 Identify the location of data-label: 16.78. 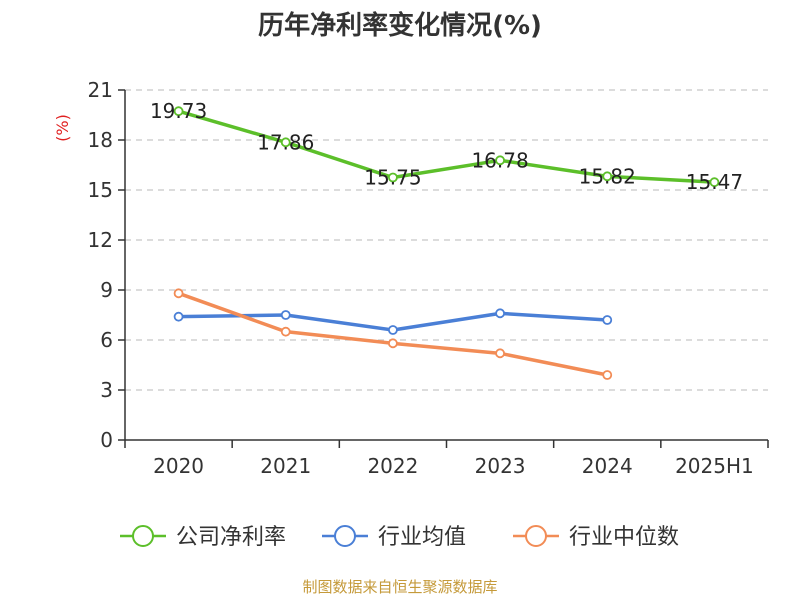
(499, 160).